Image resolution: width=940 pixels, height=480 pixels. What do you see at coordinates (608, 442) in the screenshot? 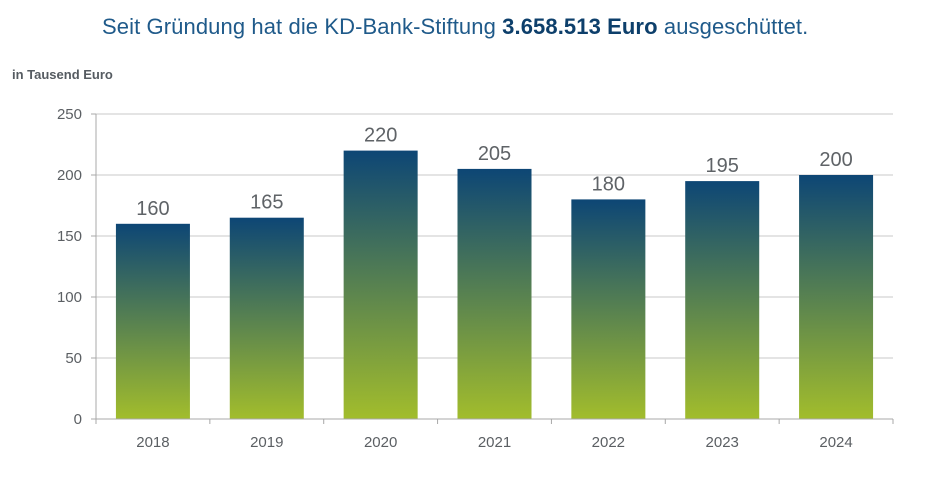
I see `x-tick-label-2022: 2022` at bounding box center [608, 442].